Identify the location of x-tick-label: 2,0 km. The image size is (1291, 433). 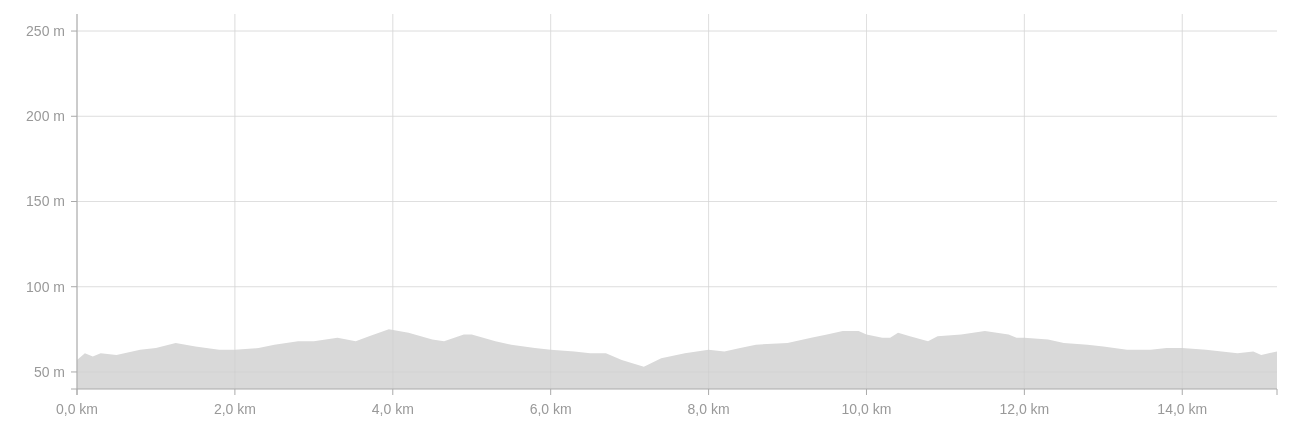
(234, 409).